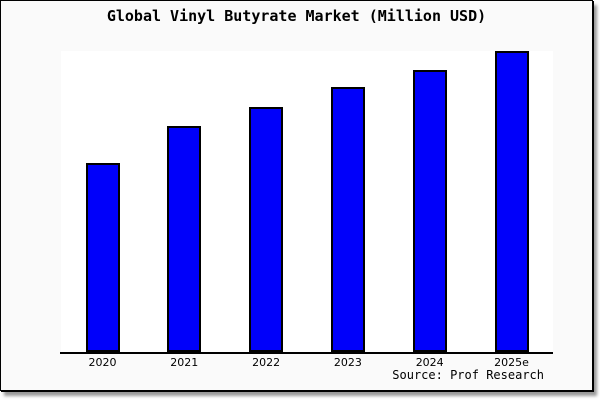  What do you see at coordinates (102, 257) in the screenshot?
I see `bar-2020` at bounding box center [102, 257].